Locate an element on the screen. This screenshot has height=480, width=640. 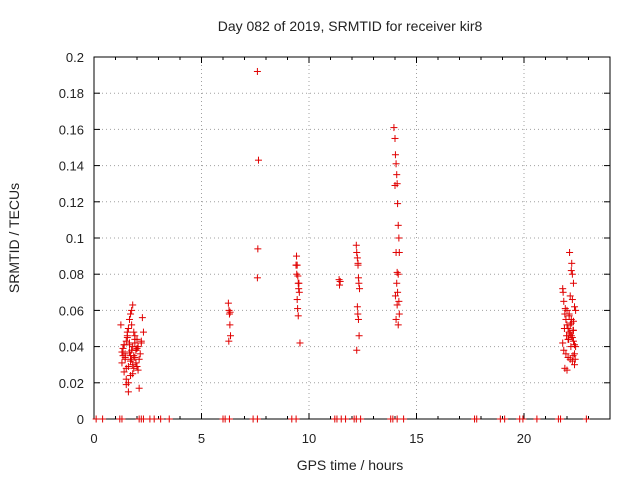
y-tick-label: 0.18 is located at coordinates (71, 93).